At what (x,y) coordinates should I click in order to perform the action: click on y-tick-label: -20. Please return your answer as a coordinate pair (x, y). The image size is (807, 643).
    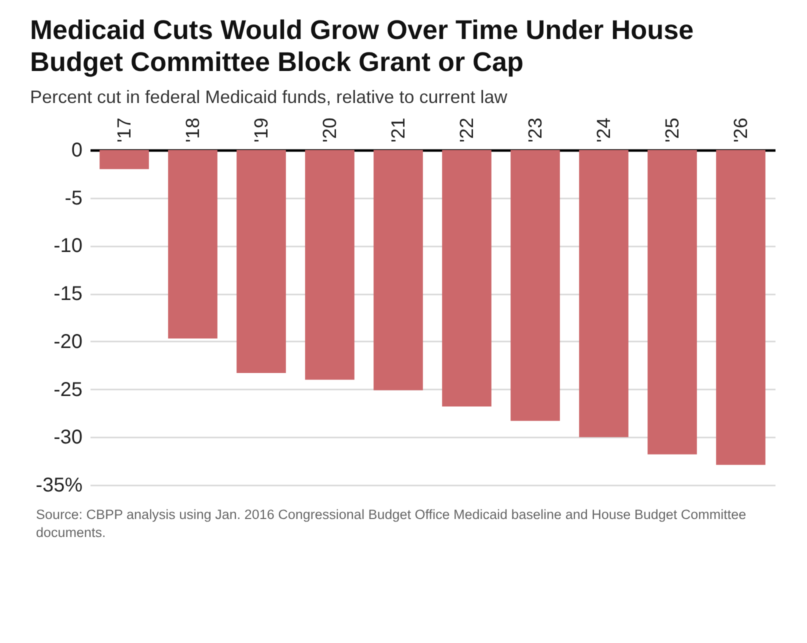
    Looking at the image, I should click on (68, 341).